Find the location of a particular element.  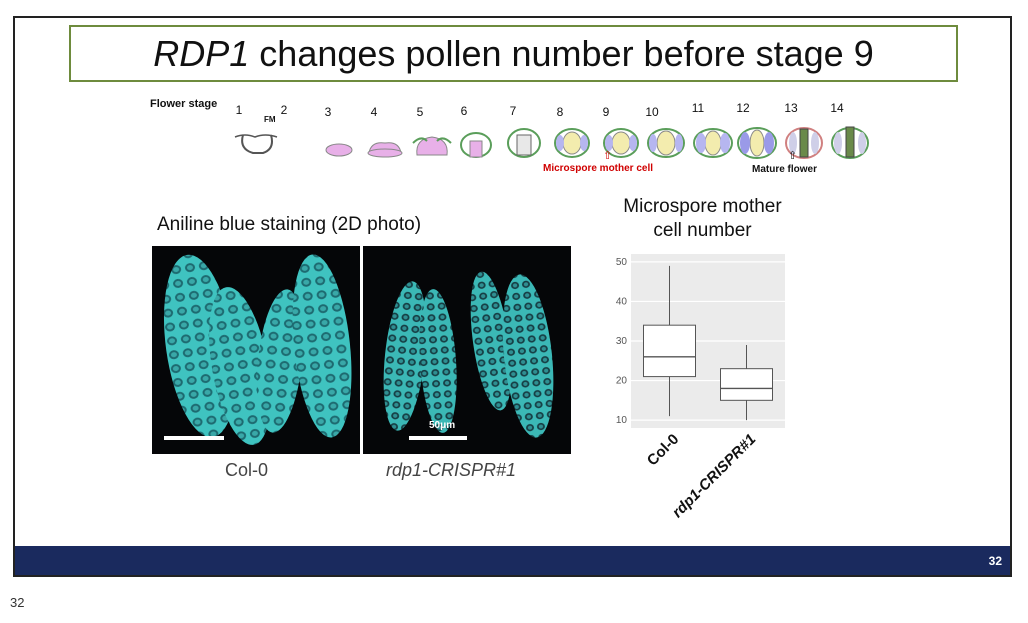

x-tick-label: Col-0 is located at coordinates (663, 450).